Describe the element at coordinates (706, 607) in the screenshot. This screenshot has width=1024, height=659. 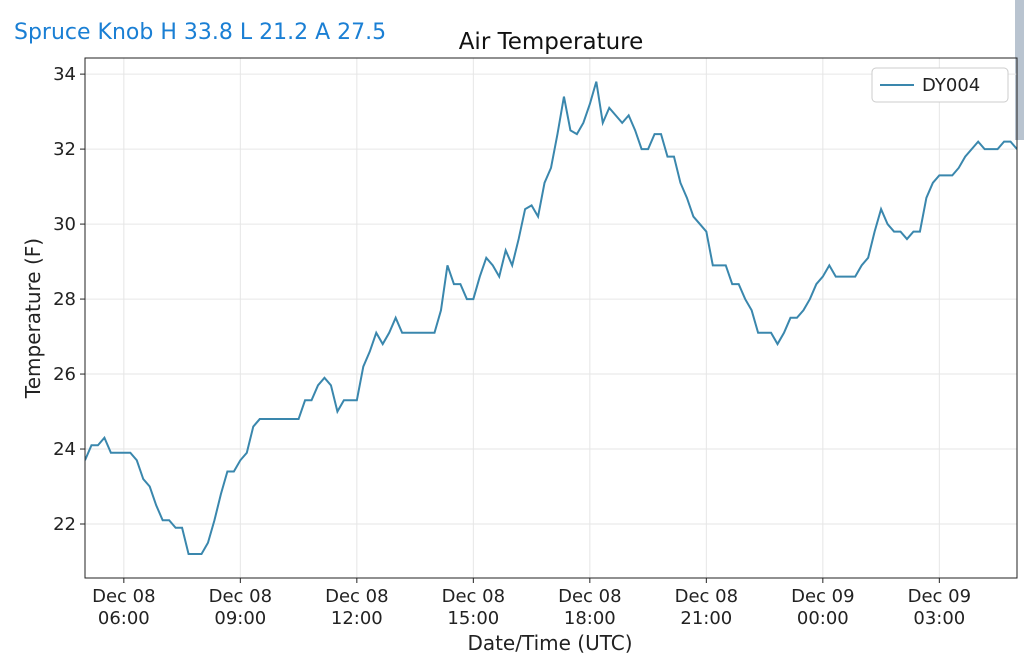
I see `x-tick-label: Dec 08 21:00` at that location.